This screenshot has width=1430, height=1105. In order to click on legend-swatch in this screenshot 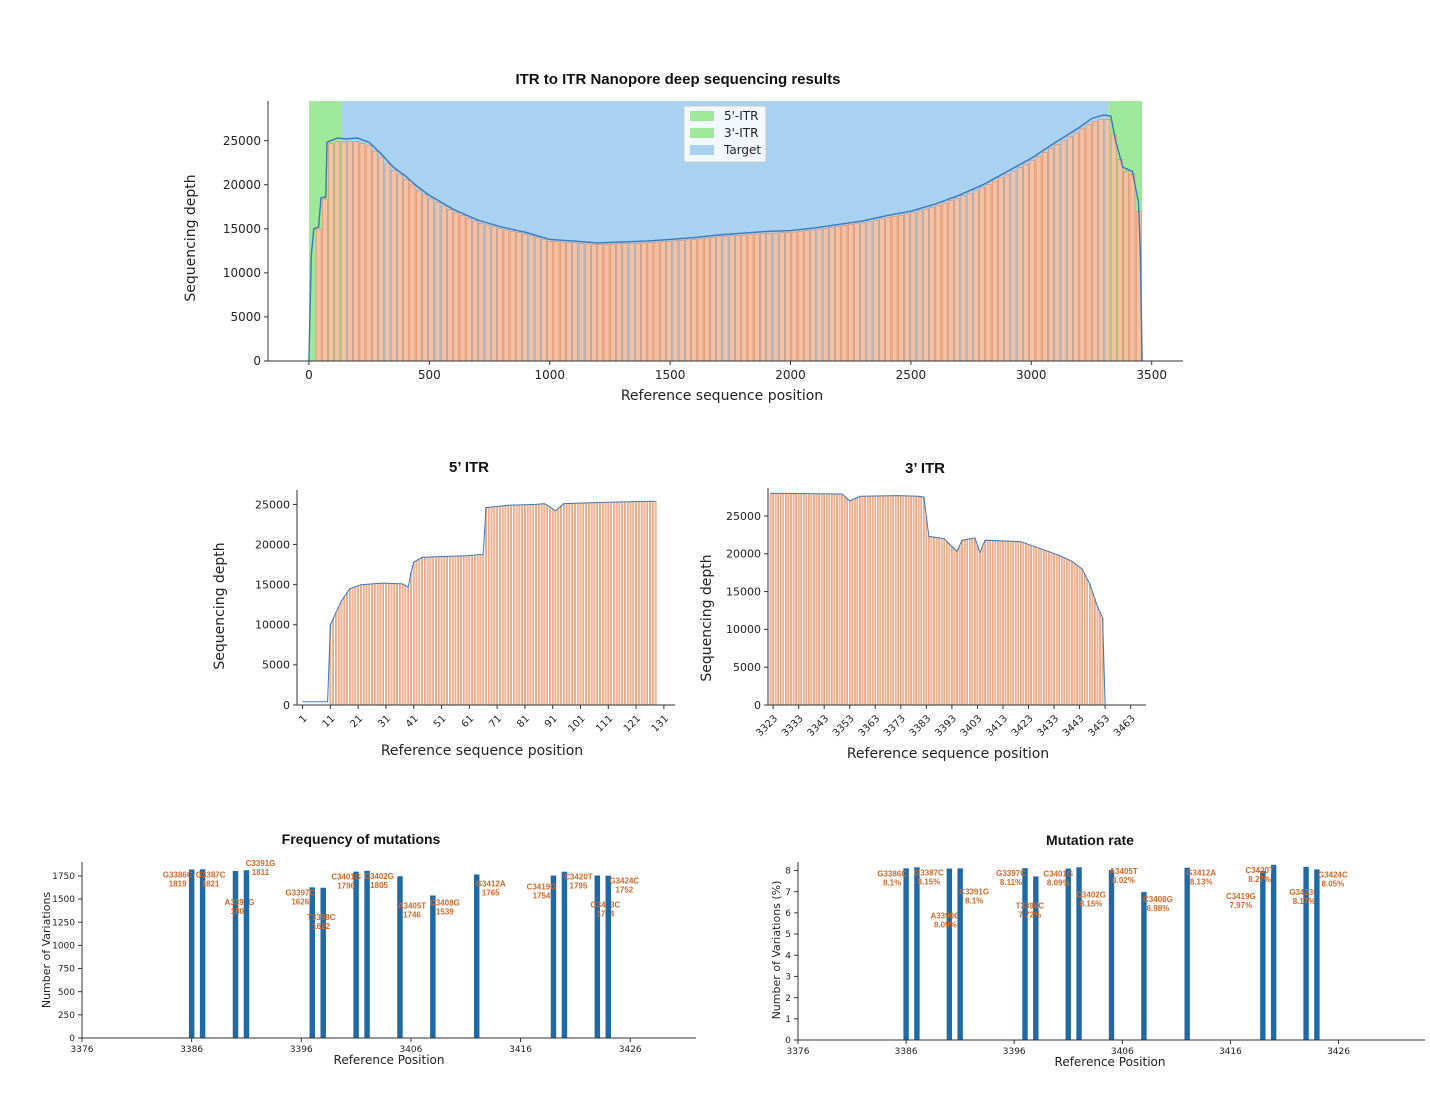, I will do `click(702, 133)`.